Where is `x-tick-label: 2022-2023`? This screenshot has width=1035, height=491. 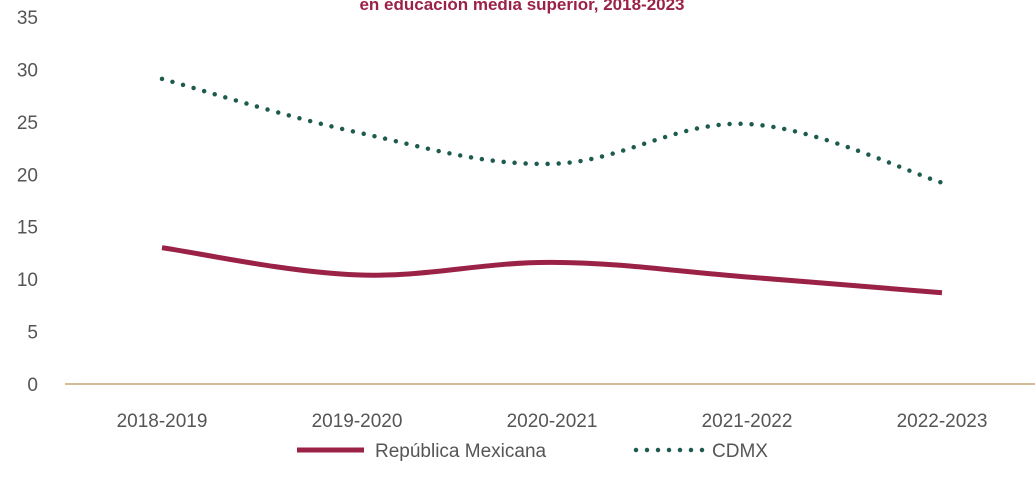
x-tick-label: 2022-2023 is located at coordinates (942, 421).